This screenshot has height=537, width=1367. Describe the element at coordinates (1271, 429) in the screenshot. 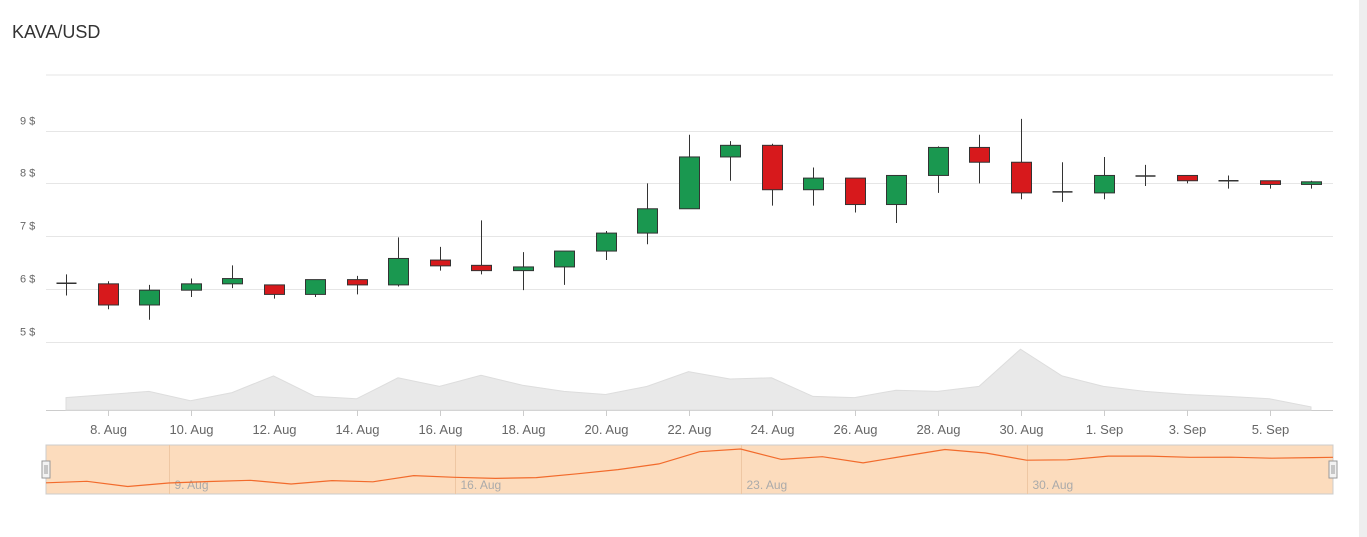

I see `x-tick-label: 5. Sep` at that location.